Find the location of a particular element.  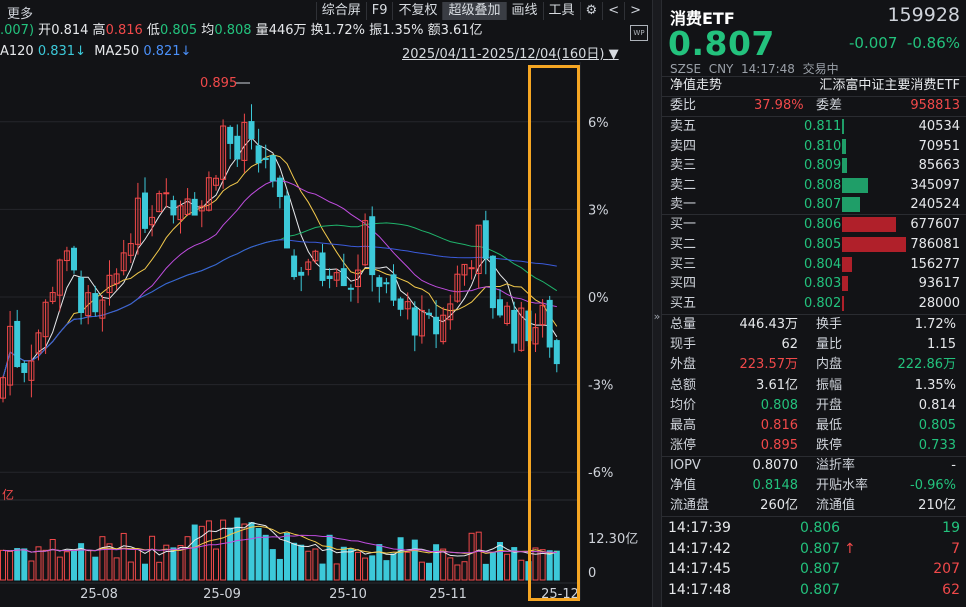

amount-value: 3.61亿 is located at coordinates (461, 30).